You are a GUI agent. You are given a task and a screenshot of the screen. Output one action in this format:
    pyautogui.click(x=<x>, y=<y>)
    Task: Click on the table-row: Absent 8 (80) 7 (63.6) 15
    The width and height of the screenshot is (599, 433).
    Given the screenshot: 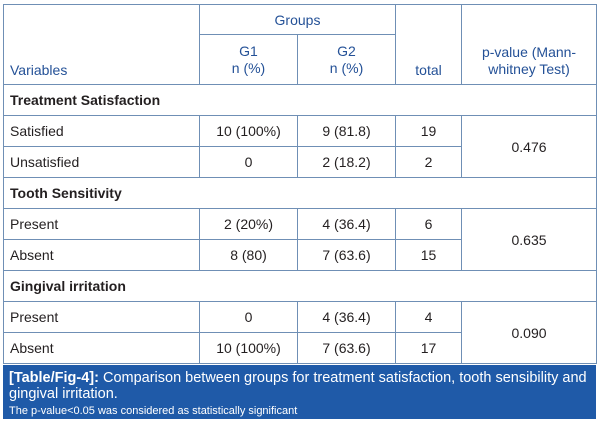 What is the action you would take?
    pyautogui.click(x=300, y=255)
    